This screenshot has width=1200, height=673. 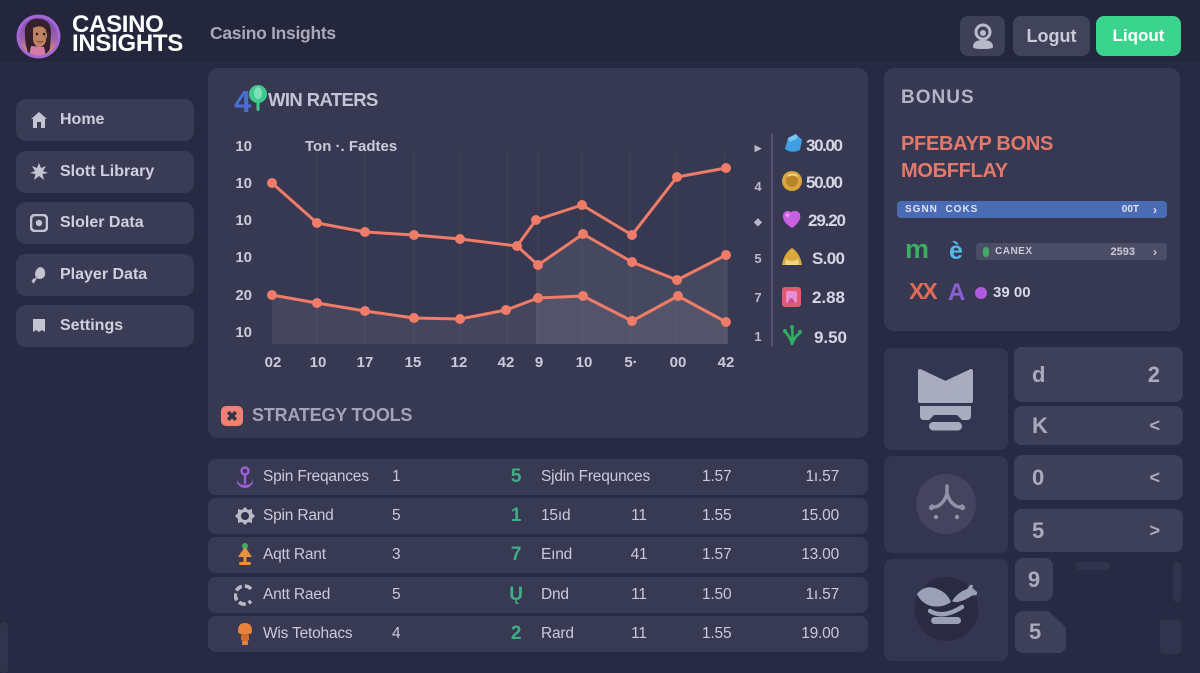 I want to click on svg-text: 9, so click(x=539, y=362).